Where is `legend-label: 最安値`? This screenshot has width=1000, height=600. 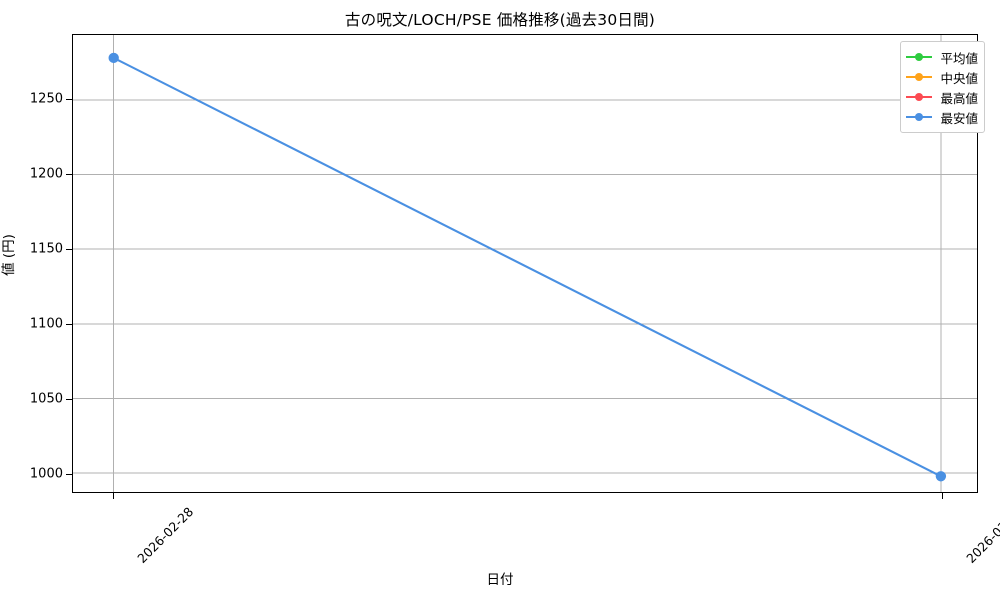 legend-label: 最安値 is located at coordinates (959, 118).